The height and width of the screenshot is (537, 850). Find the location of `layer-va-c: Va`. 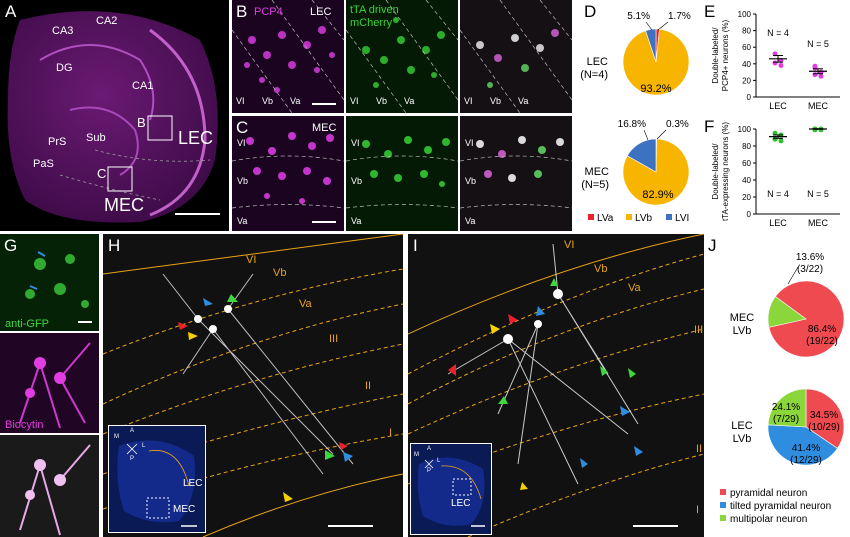

layer-va-c: Va is located at coordinates (242, 221).